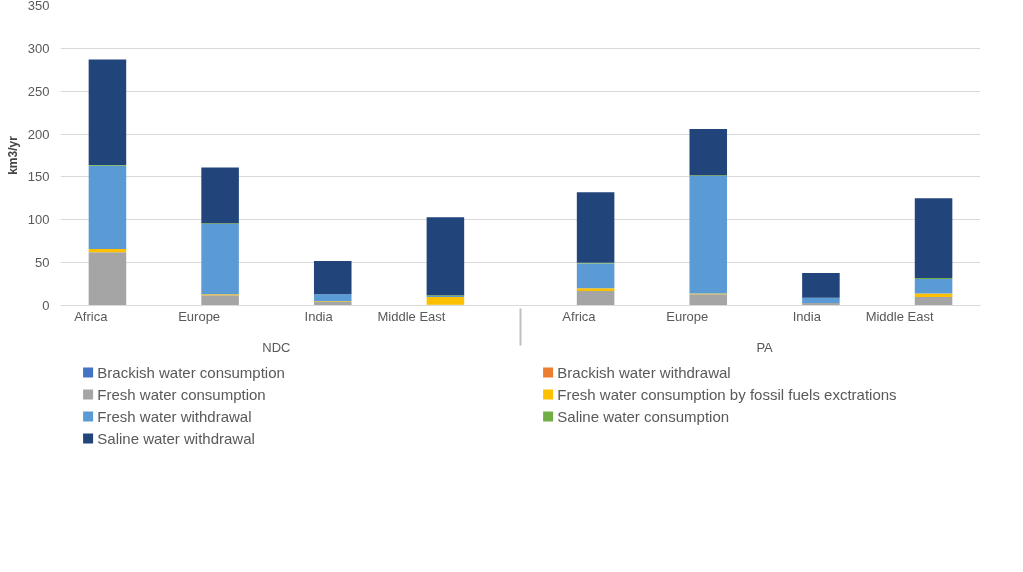 This screenshot has width=1023, height=572. What do you see at coordinates (176, 438) in the screenshot?
I see `legend-label: Saline water withdrawal` at bounding box center [176, 438].